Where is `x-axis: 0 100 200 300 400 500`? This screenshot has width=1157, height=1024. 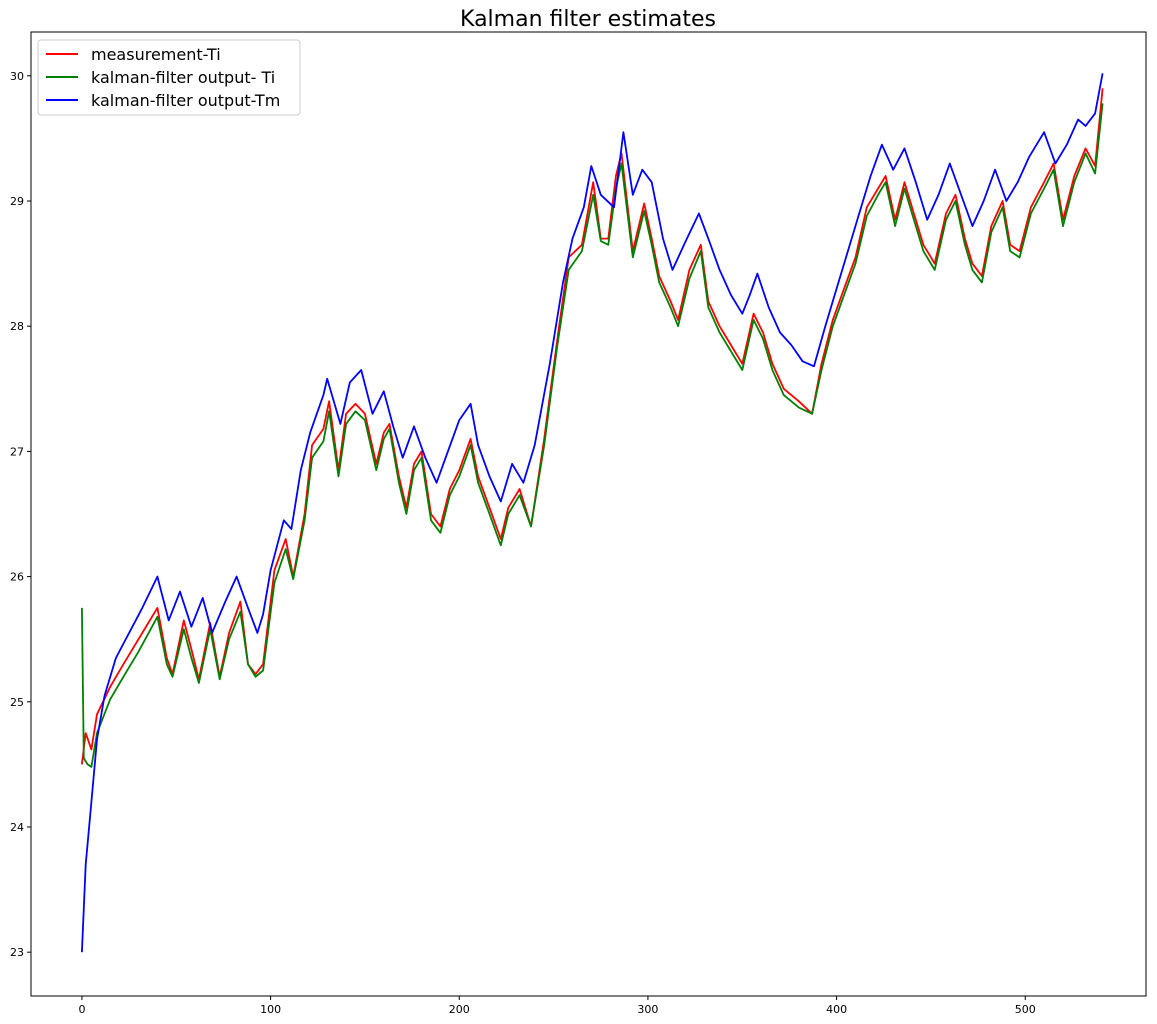
x-axis: 0 100 200 300 400 500 is located at coordinates (557, 1006).